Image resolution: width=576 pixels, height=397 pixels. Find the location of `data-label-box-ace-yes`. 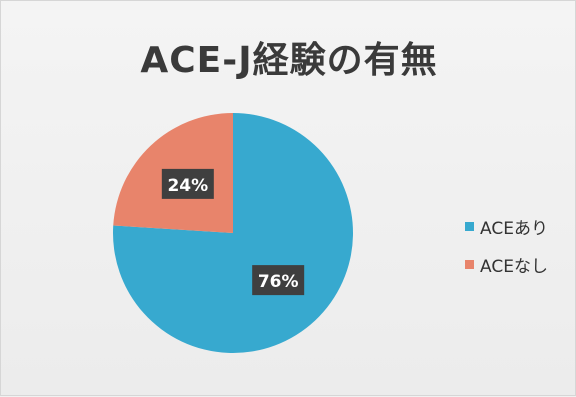

data-label-box-ace-yes is located at coordinates (278, 280).